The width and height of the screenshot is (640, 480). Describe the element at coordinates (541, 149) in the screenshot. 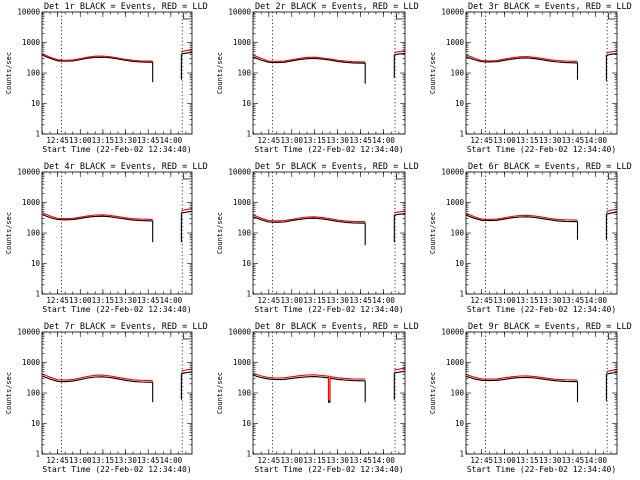

I see `x-axis-label: Start Time (22-Feb-02 12:34:40)` at that location.